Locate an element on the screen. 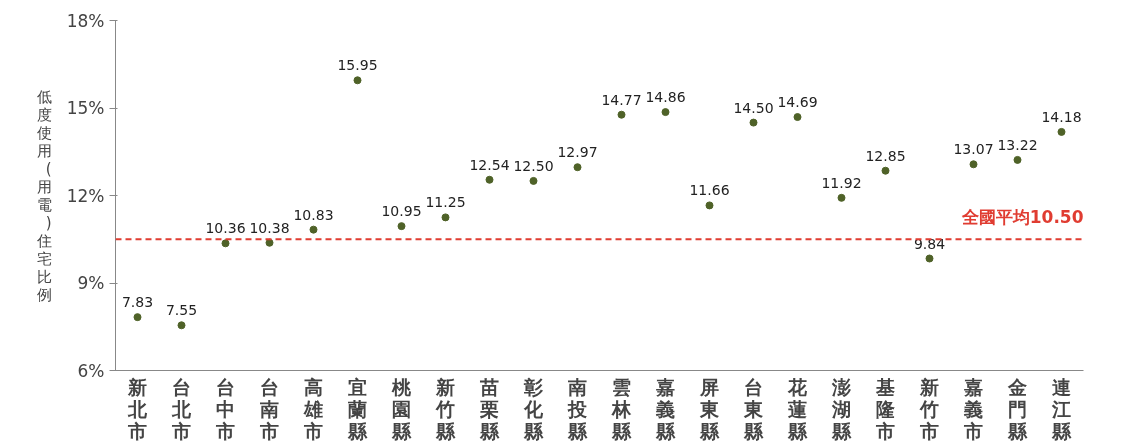 This screenshot has width=1143, height=444. x-tick-label: 屏東縣 is located at coordinates (709, 408).